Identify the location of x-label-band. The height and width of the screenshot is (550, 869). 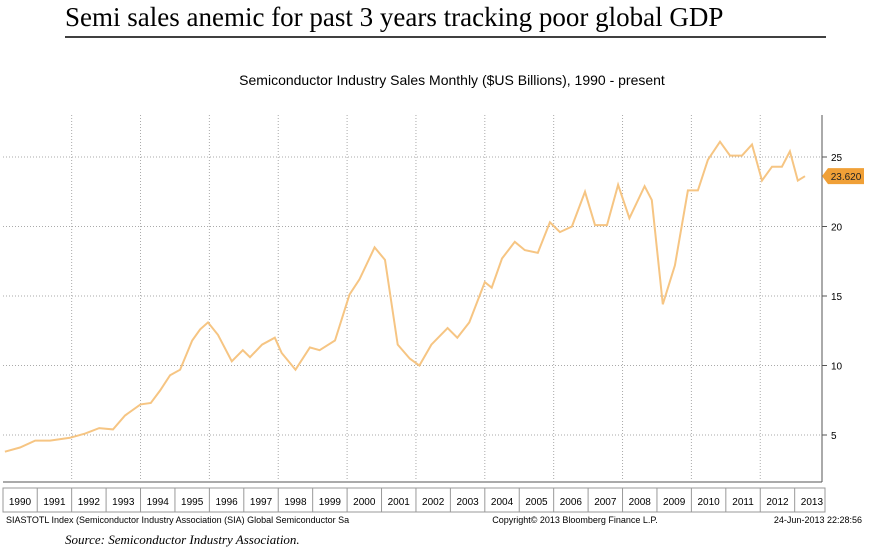
(414, 500).